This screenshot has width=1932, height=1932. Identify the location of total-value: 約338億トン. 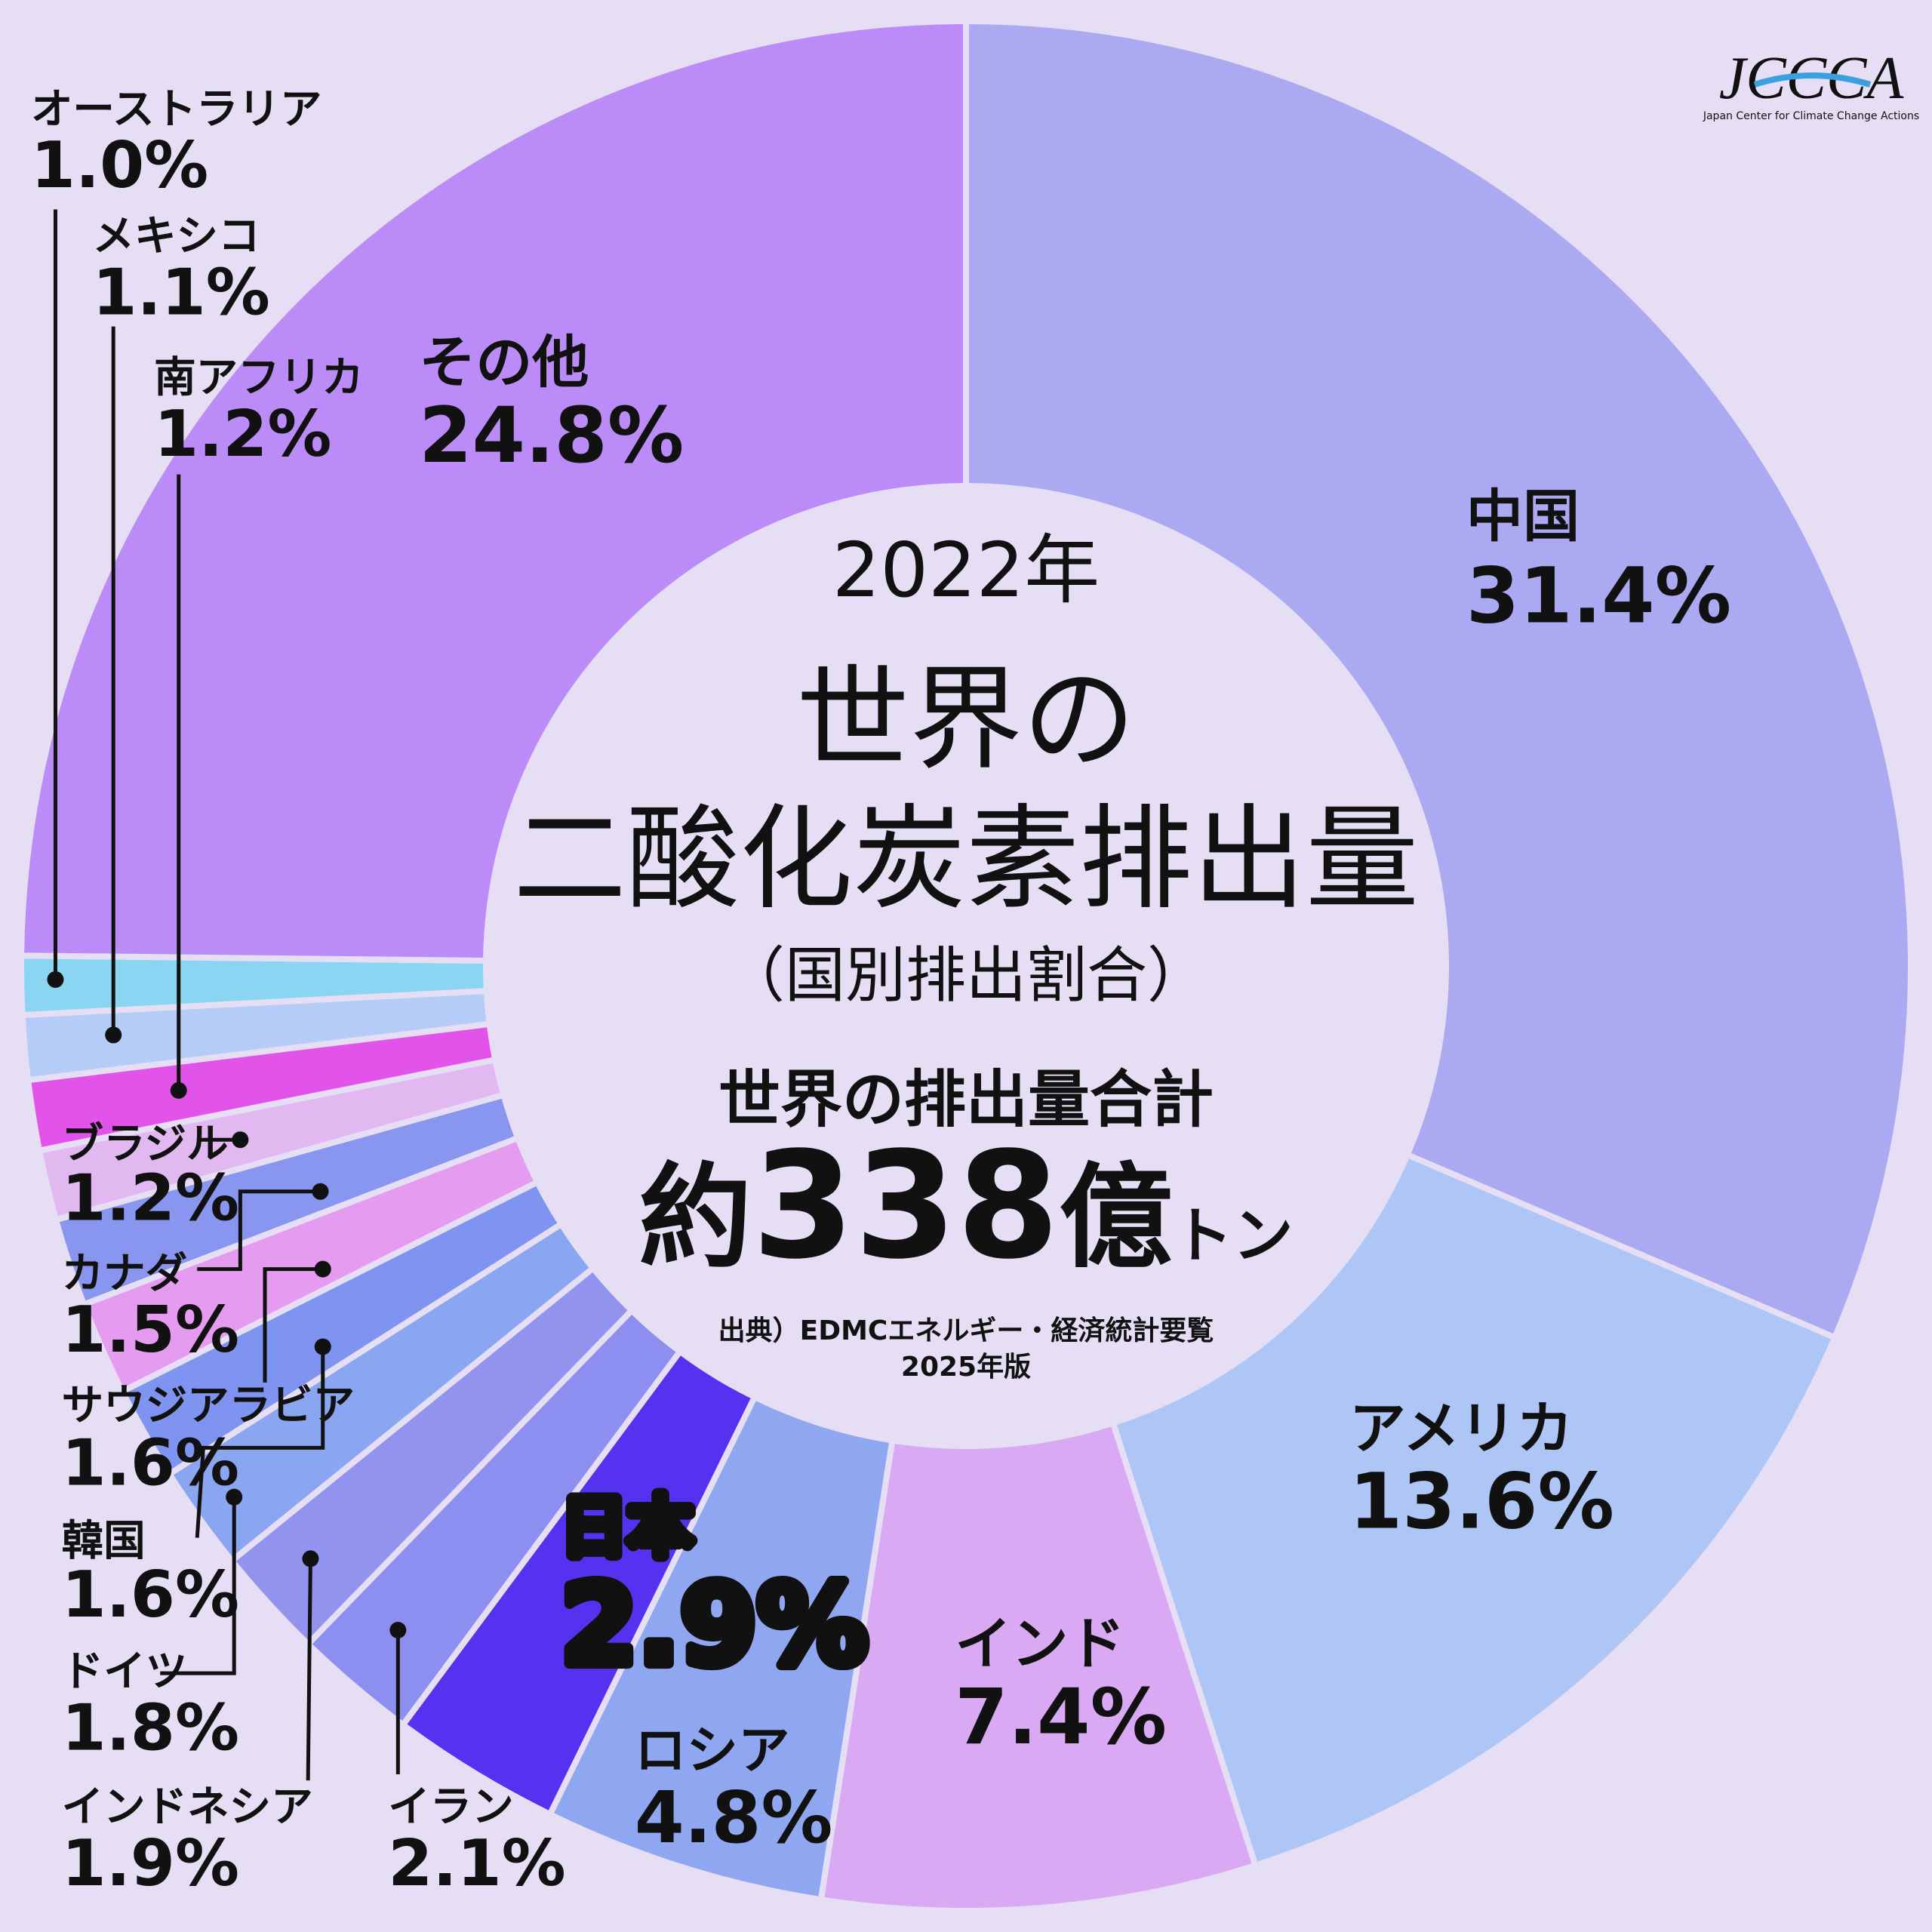
(965, 1205).